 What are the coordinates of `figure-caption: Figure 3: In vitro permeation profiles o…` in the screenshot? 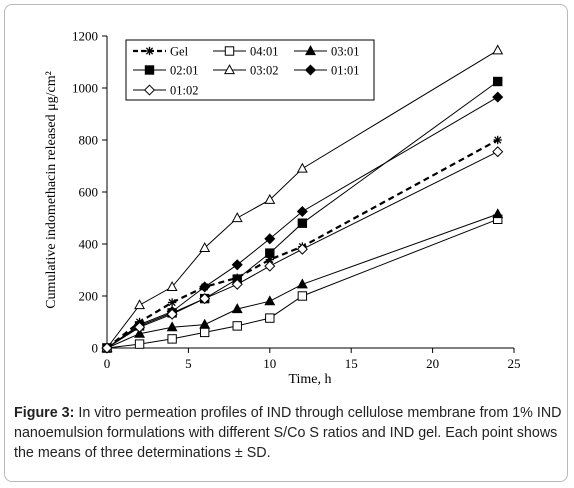 It's located at (288, 433).